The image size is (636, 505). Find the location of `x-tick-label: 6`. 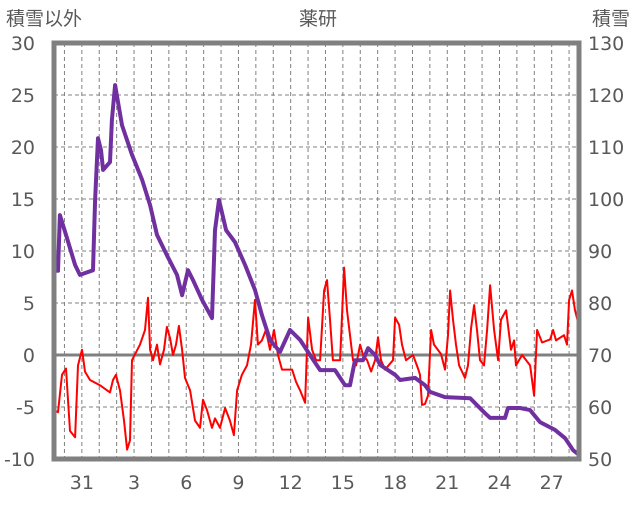

x-tick-label: 6 is located at coordinates (186, 483).